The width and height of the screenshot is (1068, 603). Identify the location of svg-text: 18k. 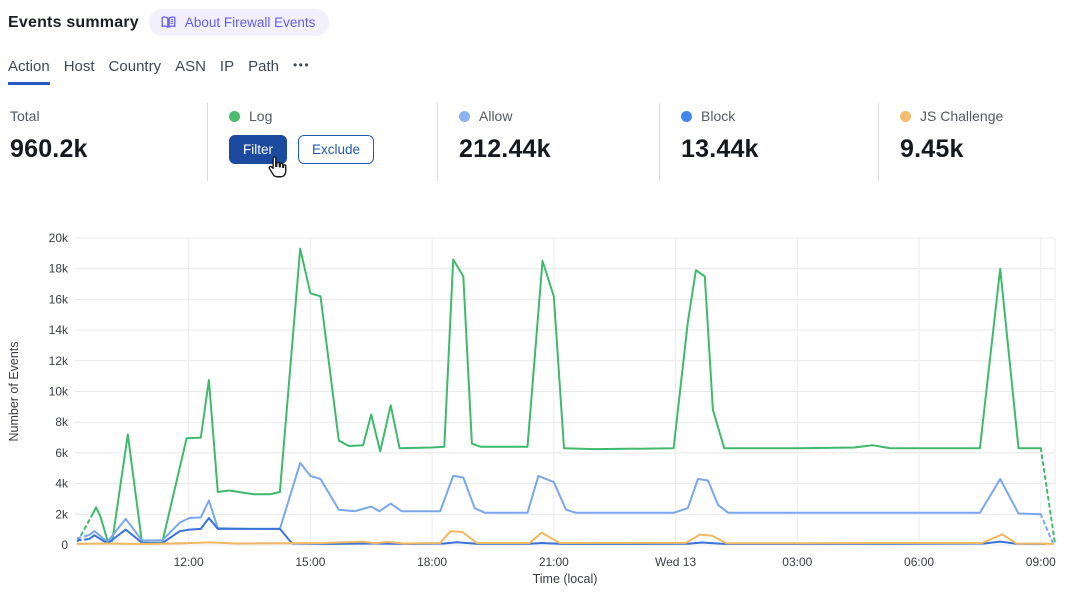
(59, 269).